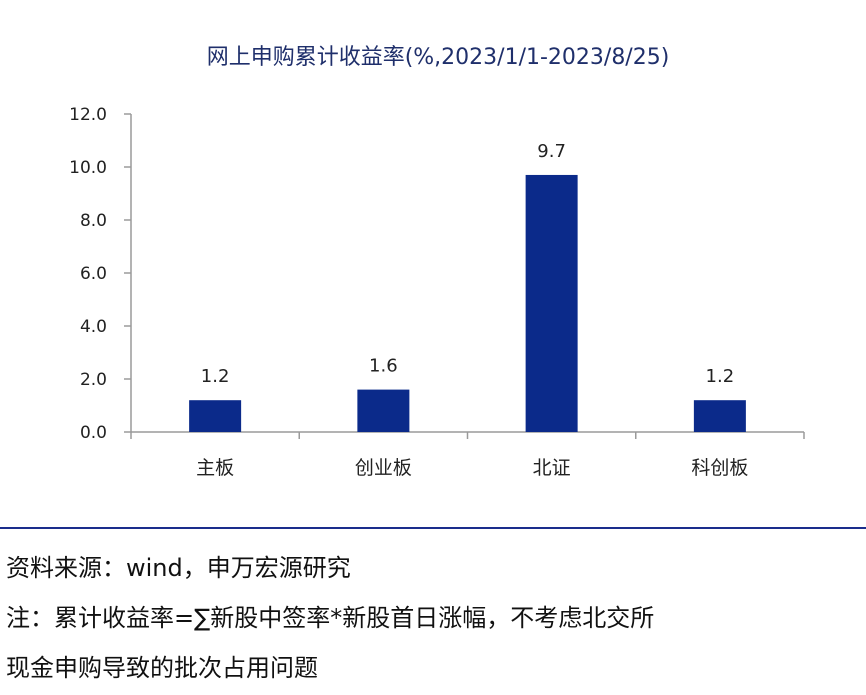 The image size is (866, 695). Describe the element at coordinates (383, 366) in the screenshot. I see `data-label: 1.6` at that location.